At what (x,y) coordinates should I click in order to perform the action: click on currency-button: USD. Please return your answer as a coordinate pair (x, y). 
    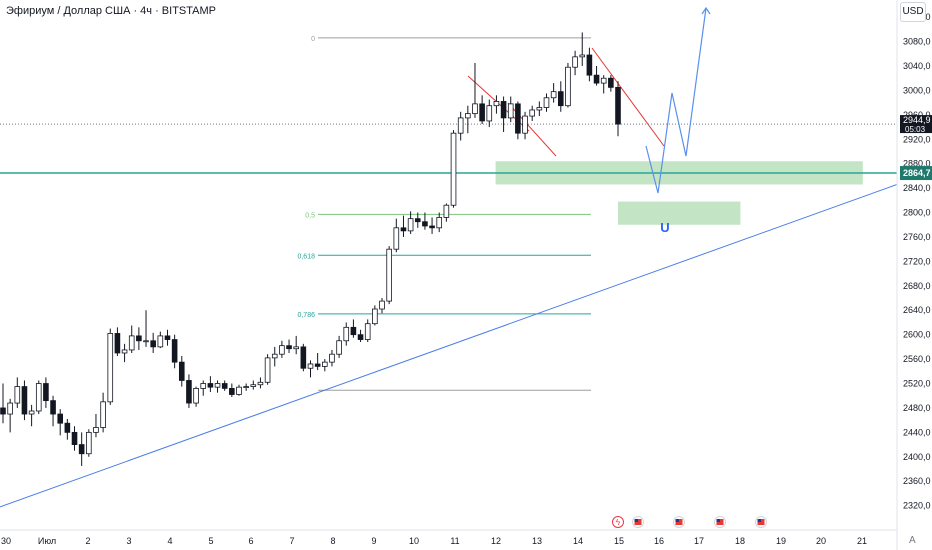
    Looking at the image, I should click on (913, 12).